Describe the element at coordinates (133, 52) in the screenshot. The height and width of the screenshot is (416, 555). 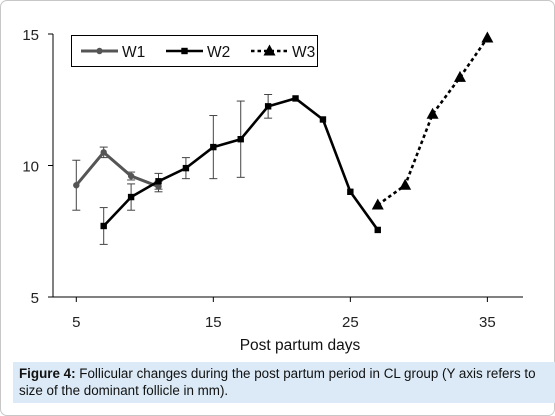
I see `legend-w1-label: W1` at that location.